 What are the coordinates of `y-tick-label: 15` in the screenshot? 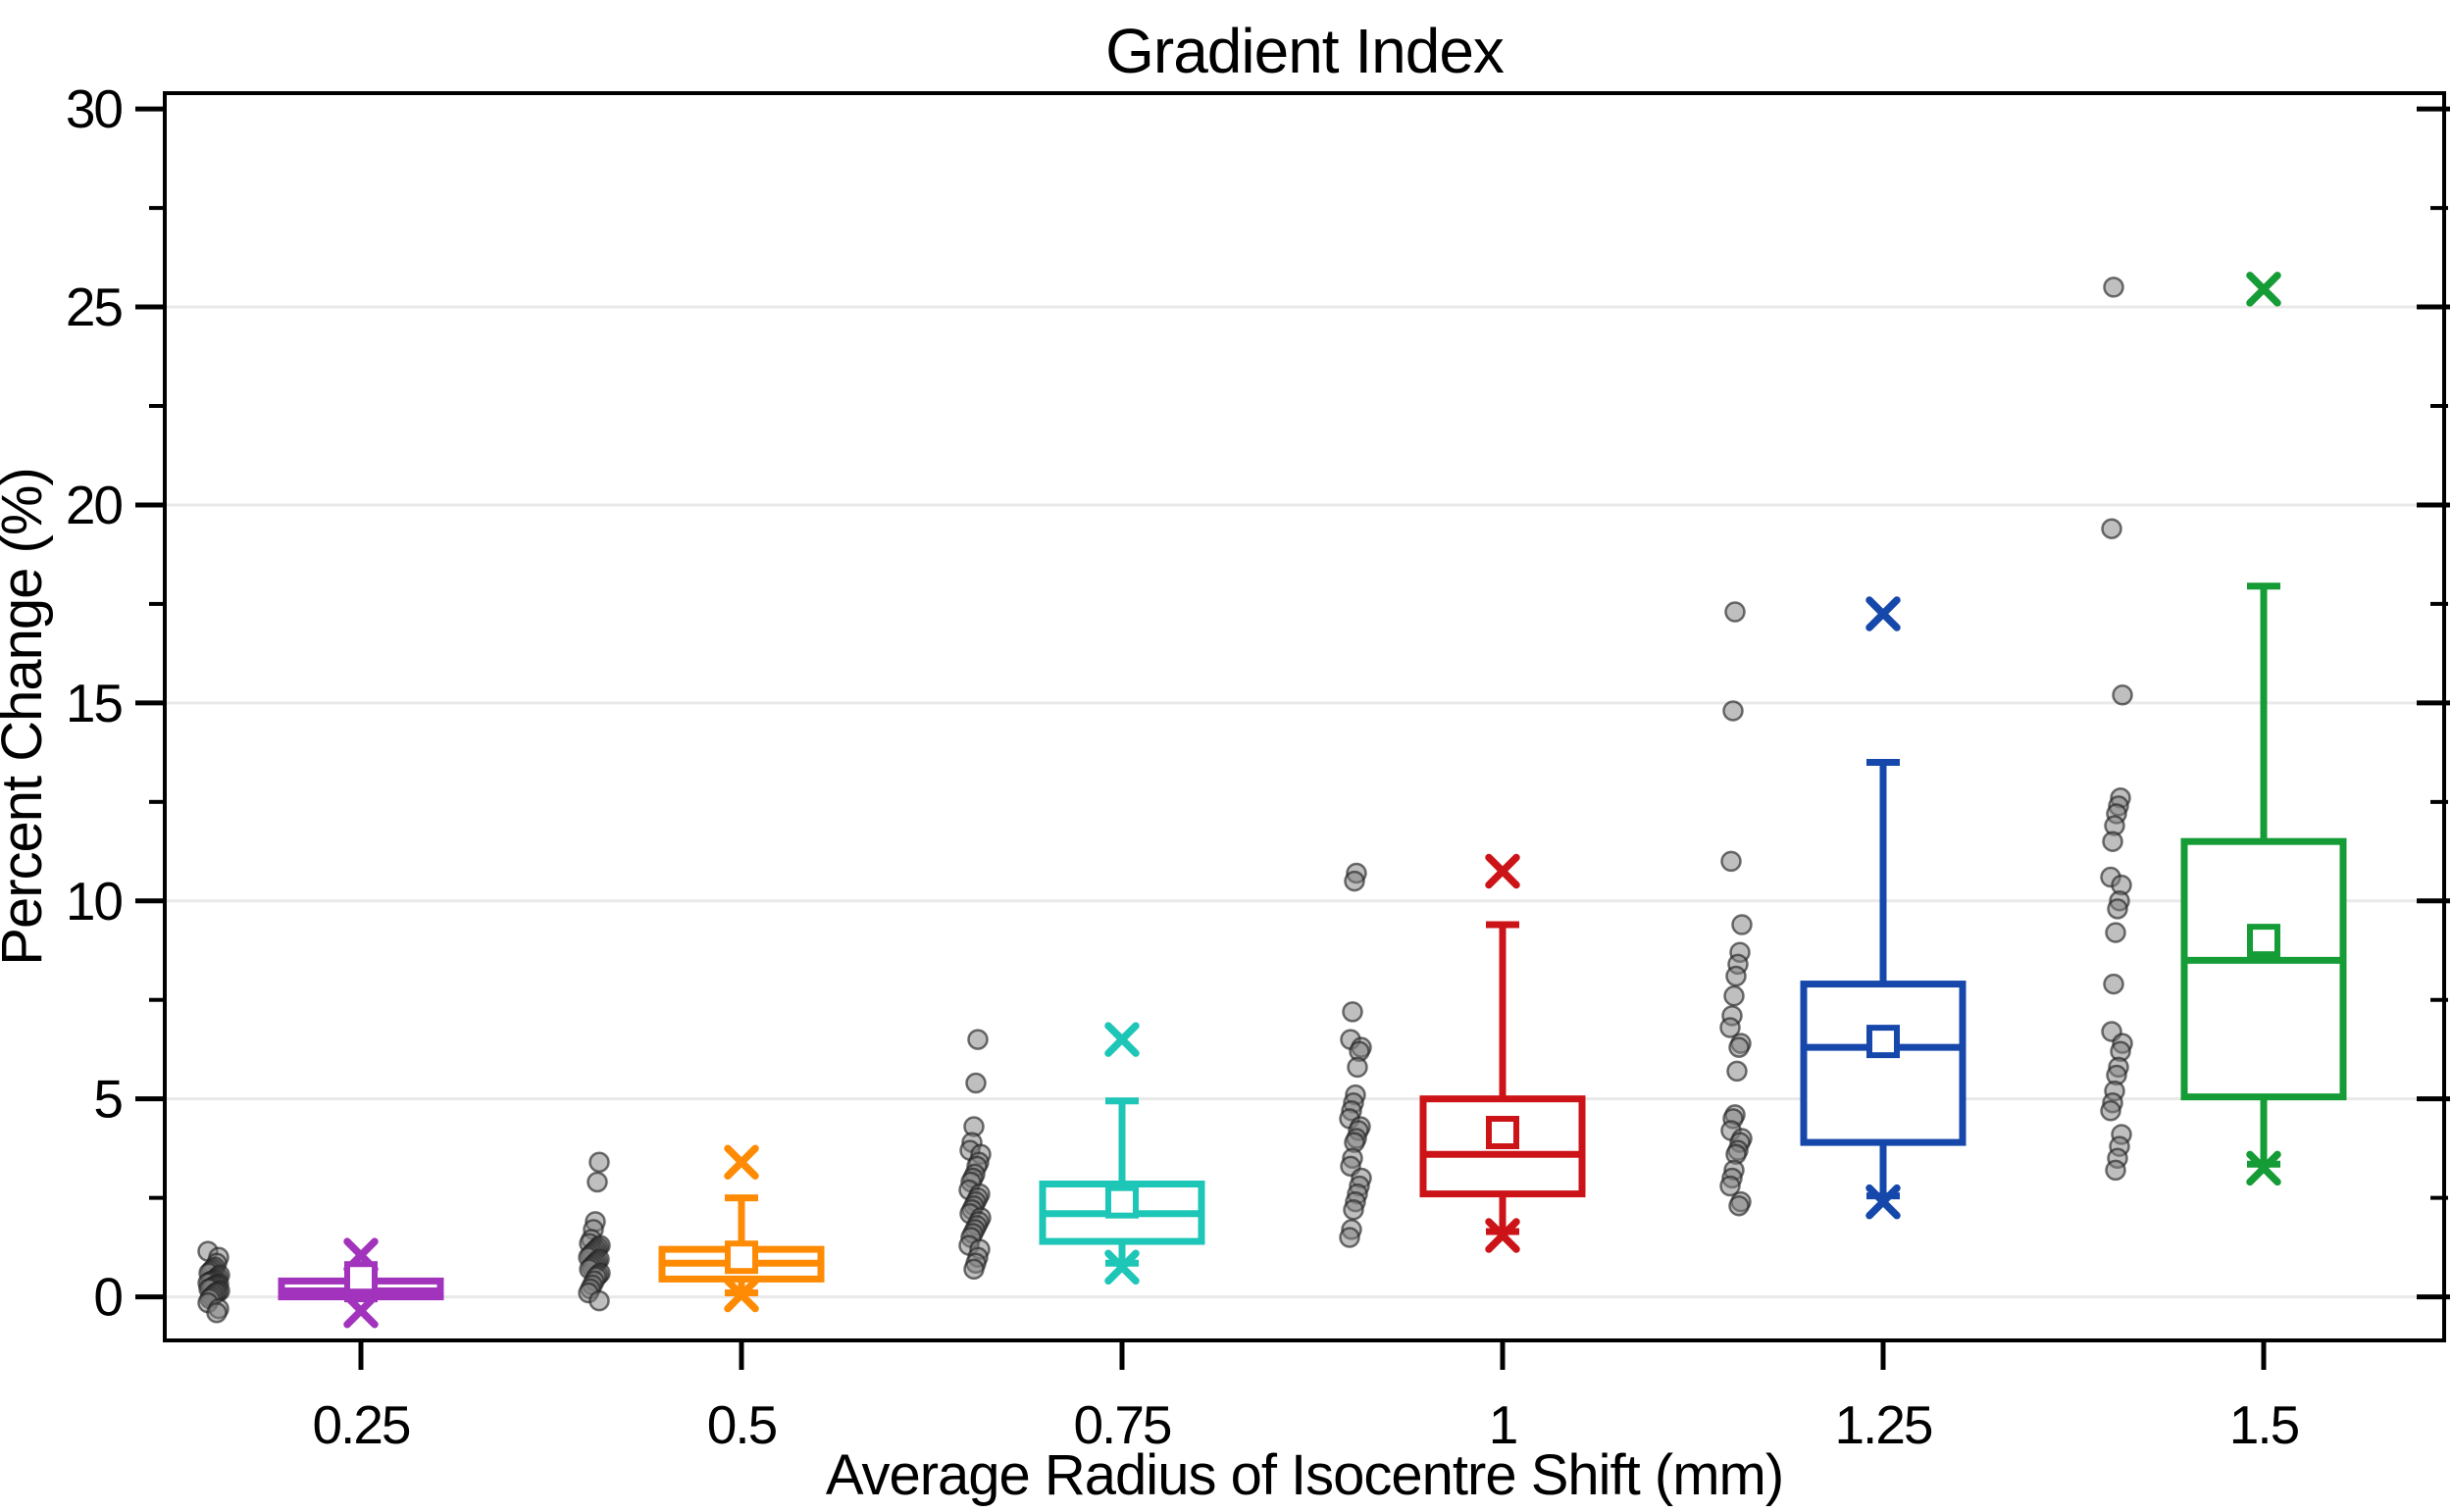 It's located at (94, 703).